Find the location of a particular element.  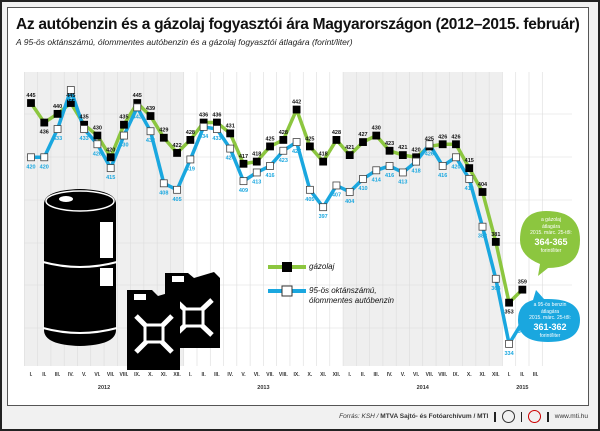

data-label: 428 is located at coordinates (190, 133).